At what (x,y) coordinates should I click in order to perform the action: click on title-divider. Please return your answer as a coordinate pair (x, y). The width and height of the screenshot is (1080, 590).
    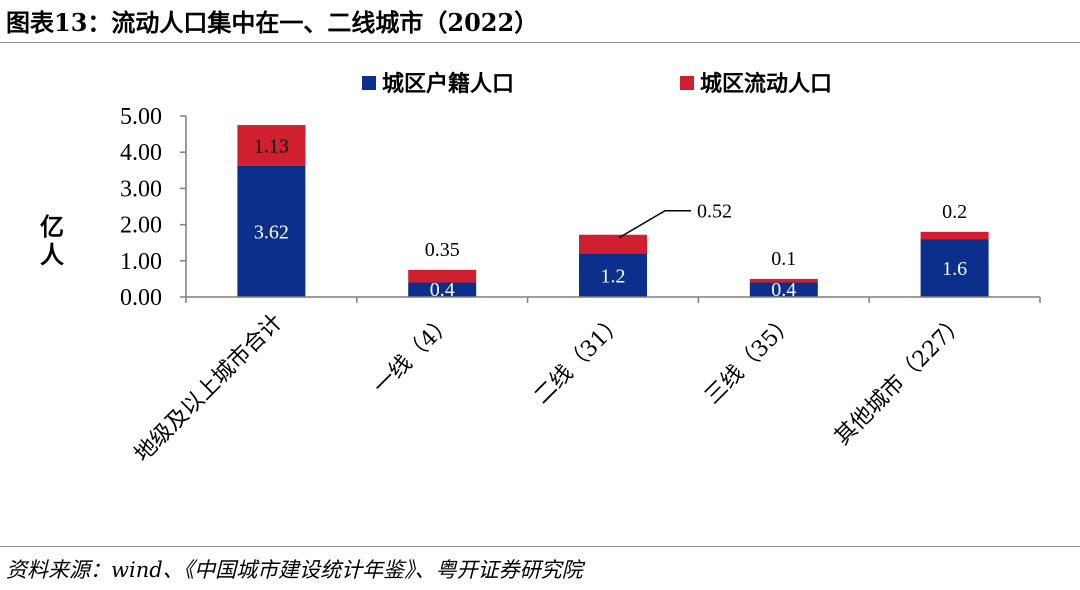
    Looking at the image, I should click on (540, 42).